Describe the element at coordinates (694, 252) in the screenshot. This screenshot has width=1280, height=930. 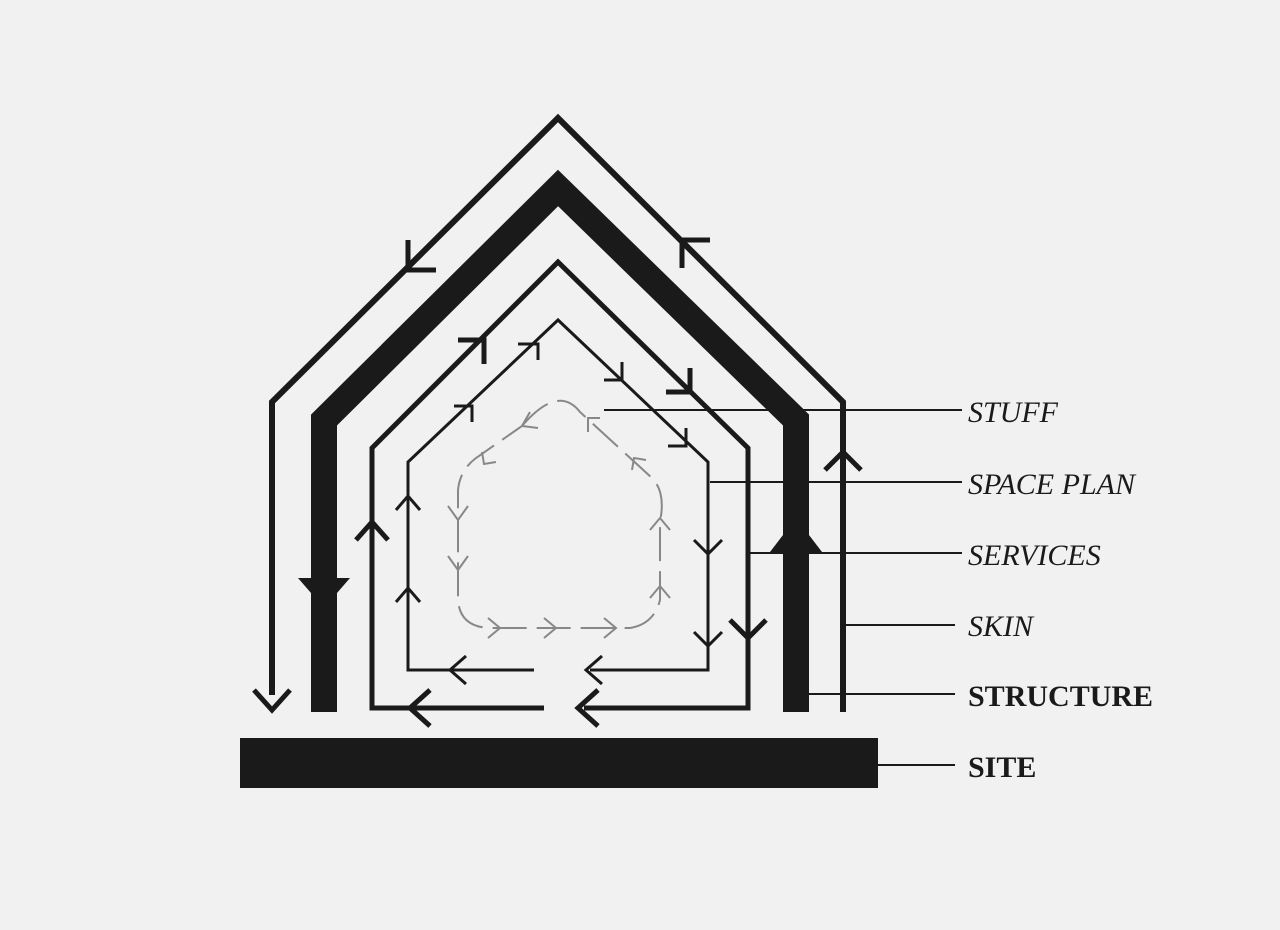
I see `skin-arrow-roof-right` at that location.